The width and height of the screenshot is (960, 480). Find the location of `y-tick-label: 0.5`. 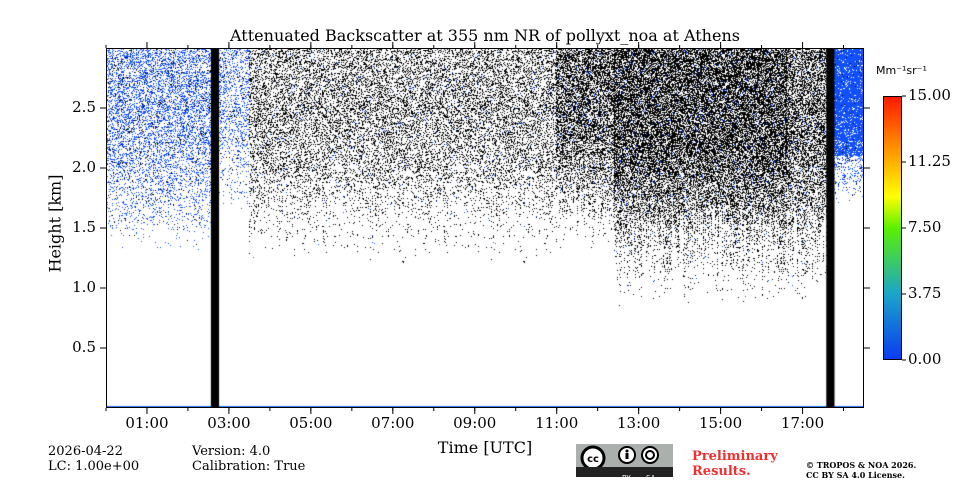

y-tick-label: 0.5 is located at coordinates (84, 347).